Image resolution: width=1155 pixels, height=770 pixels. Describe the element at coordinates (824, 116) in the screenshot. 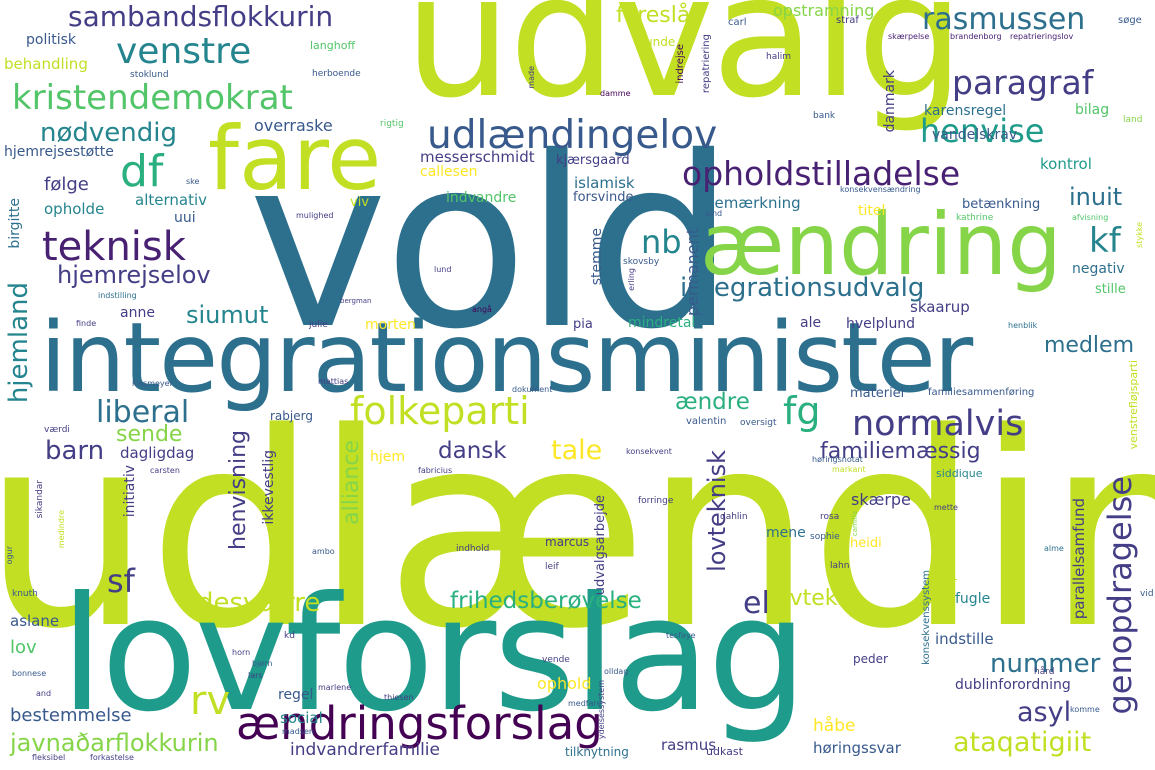

I see `word-bank: bank` at that location.